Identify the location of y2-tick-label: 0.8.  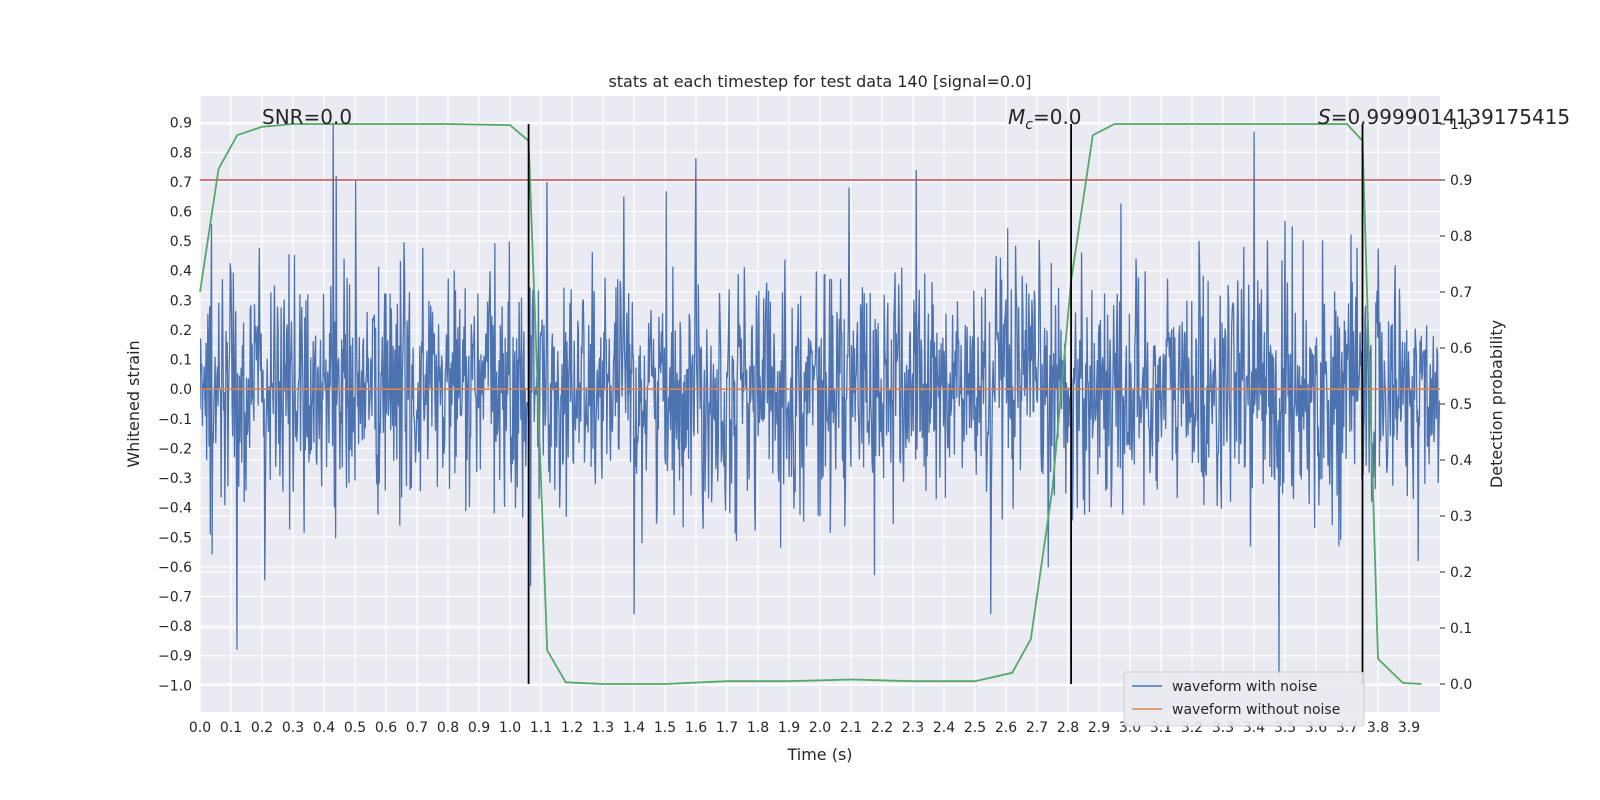
(1461, 237).